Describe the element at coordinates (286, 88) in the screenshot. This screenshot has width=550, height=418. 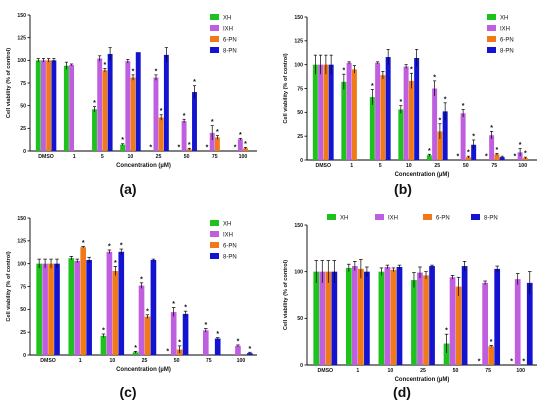
I see `y-axis-label: Cell viability (% of control)` at that location.